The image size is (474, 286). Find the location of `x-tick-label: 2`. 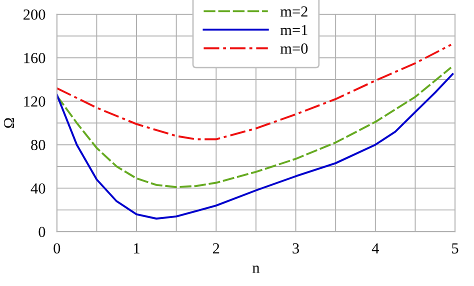

x-tick-label: 2 is located at coordinates (216, 248).